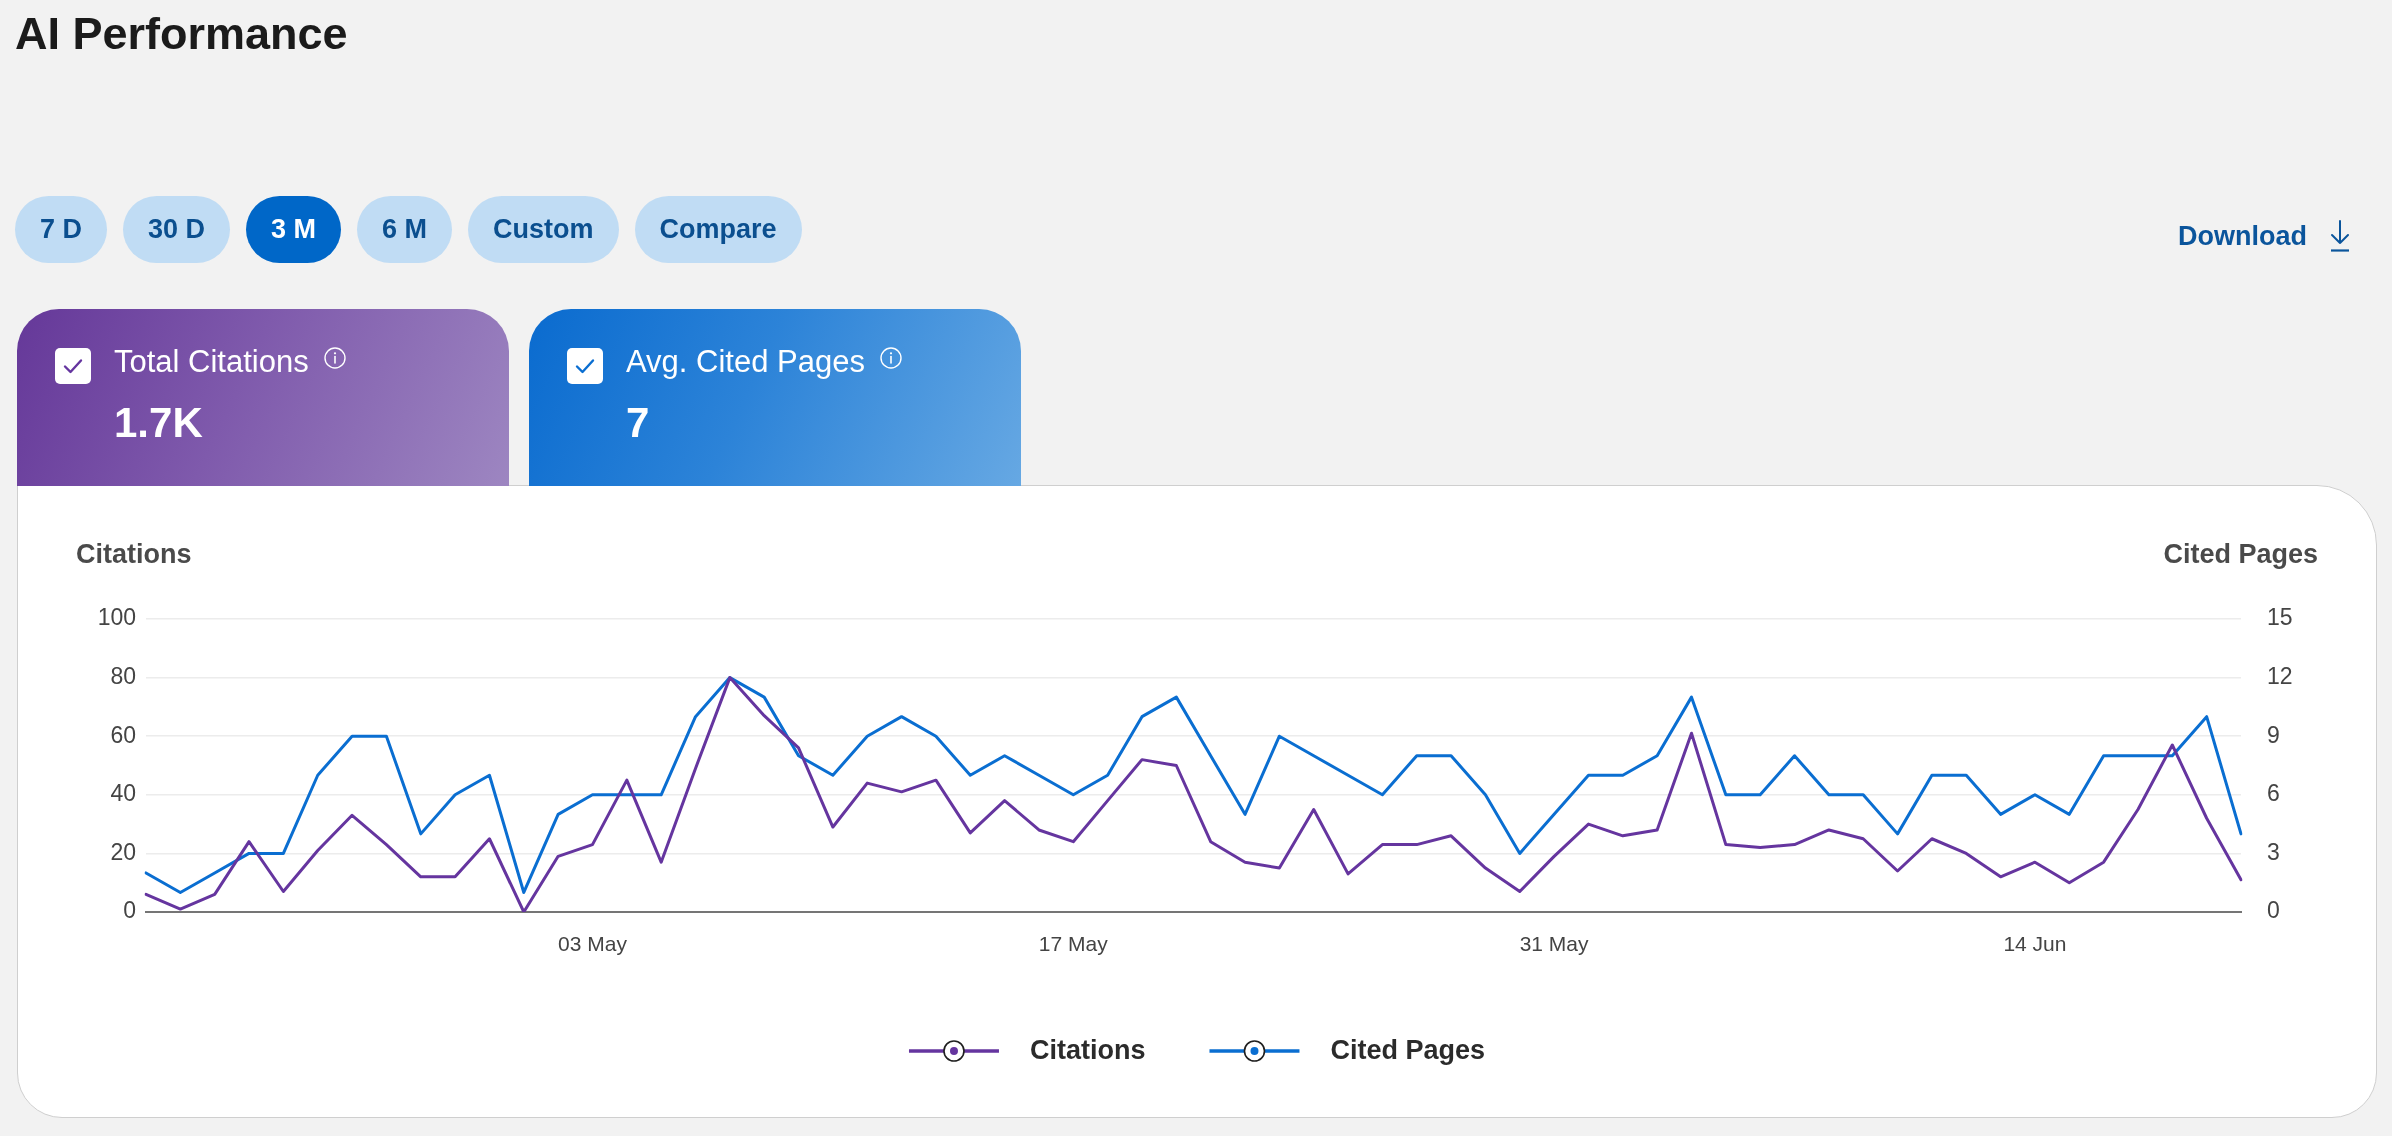 The image size is (2392, 1136). What do you see at coordinates (2240, 554) in the screenshot?
I see `y2-axis-title: Cited Pages` at bounding box center [2240, 554].